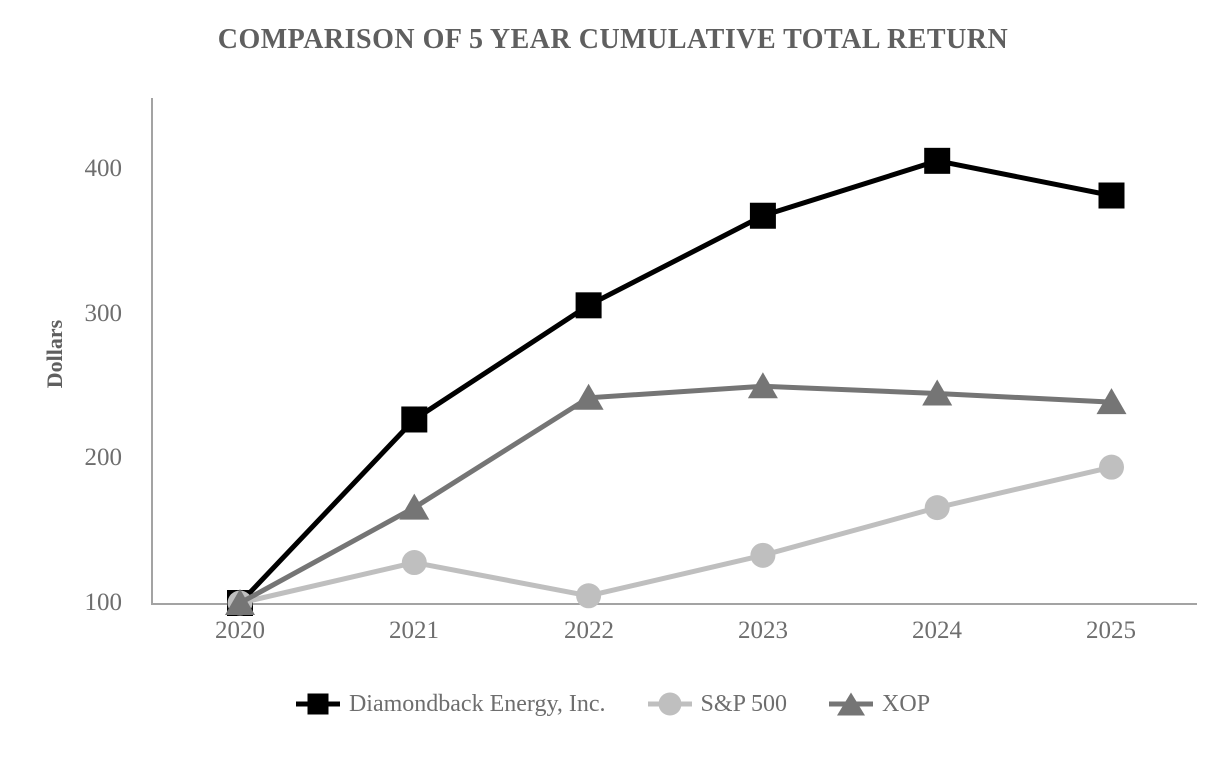 The image size is (1226, 760). What do you see at coordinates (240, 602) in the screenshot?
I see `marker-xop-2020` at bounding box center [240, 602].